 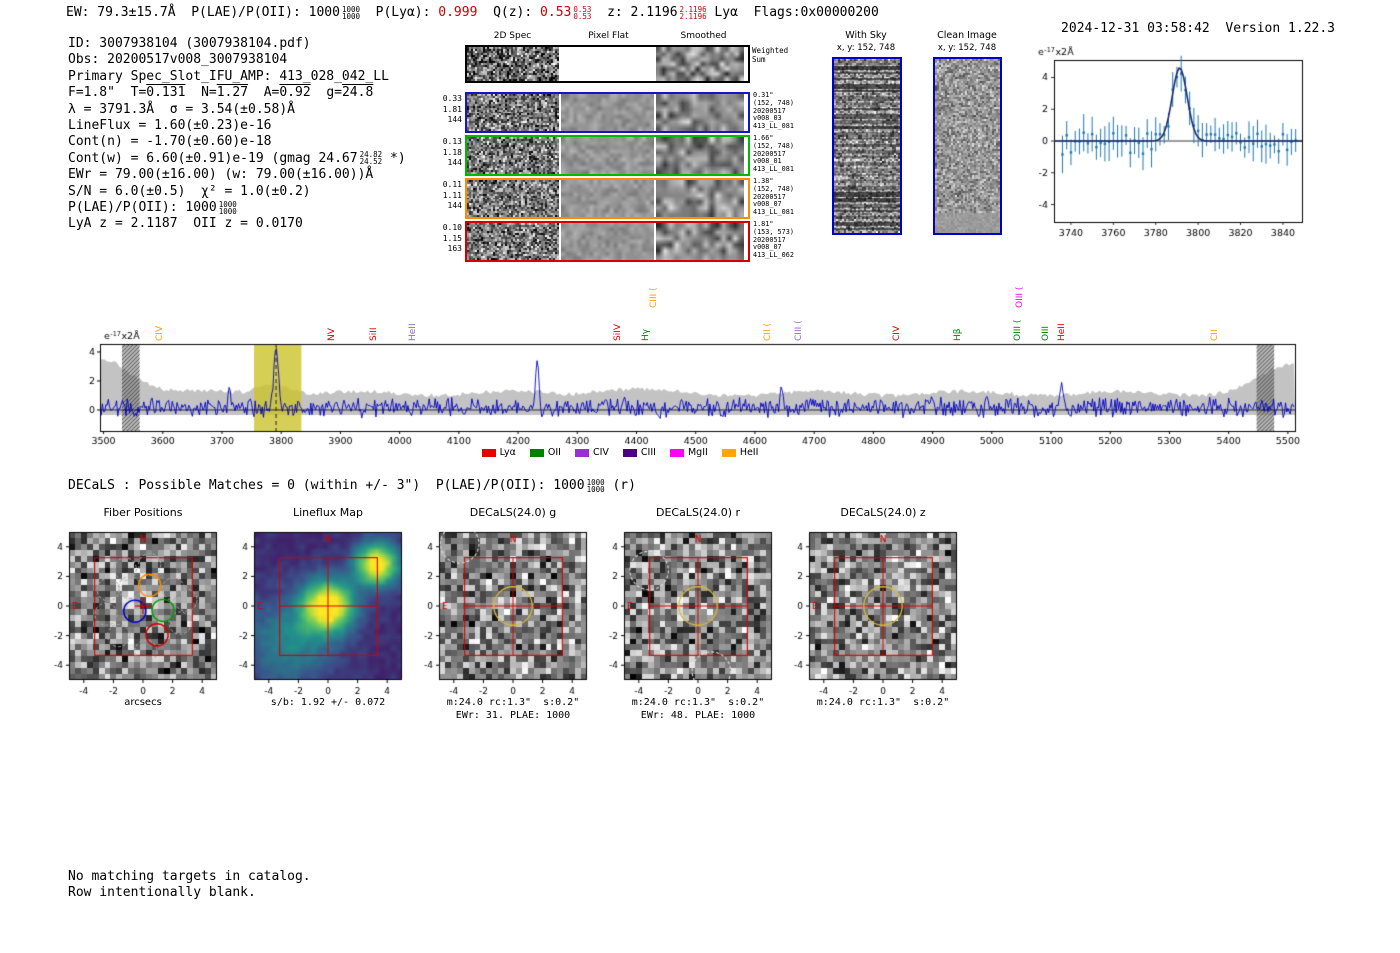 What do you see at coordinates (452, 152) in the screenshot?
I see `row-scale-labels: 0.13 1.18 144` at bounding box center [452, 152].